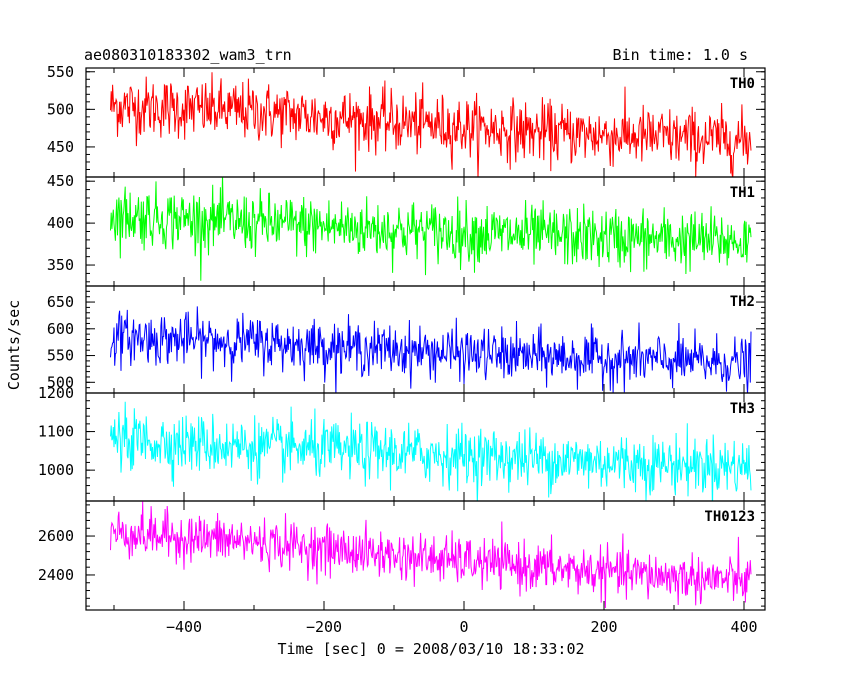  I want to click on y-tick-label: 1200, so click(56, 393).